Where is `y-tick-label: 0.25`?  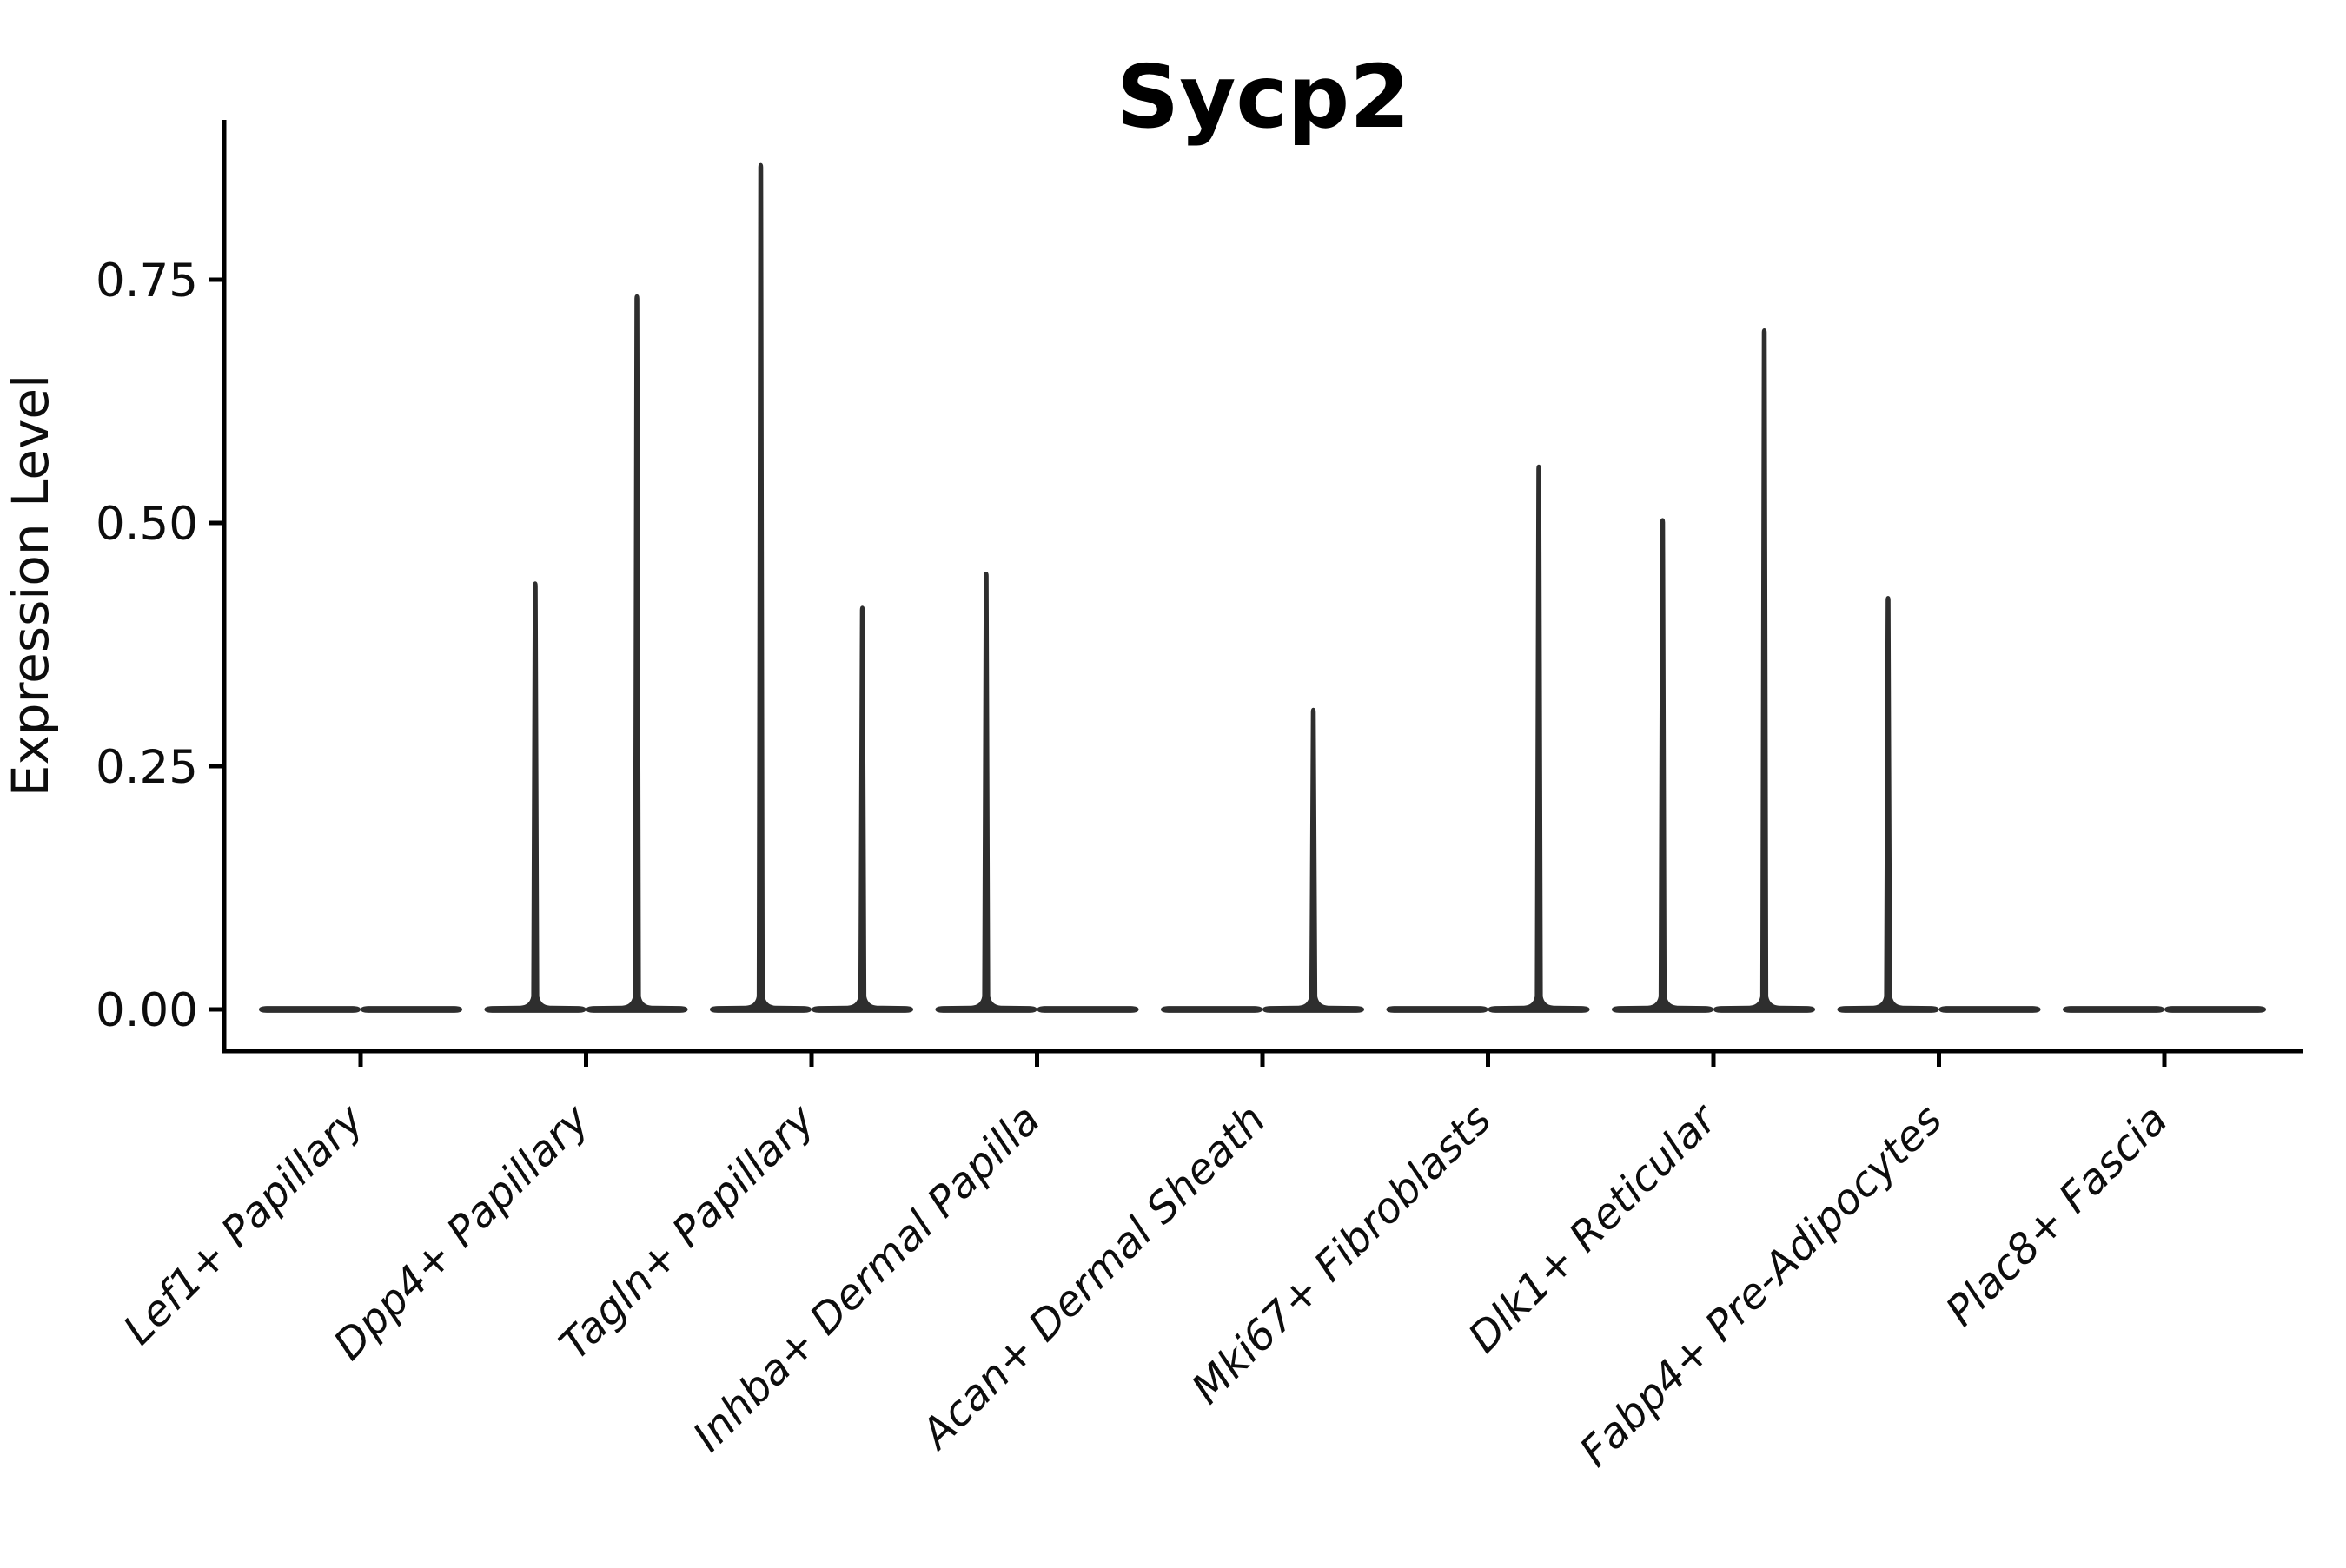
y-tick-label: 0.25 is located at coordinates (147, 767).